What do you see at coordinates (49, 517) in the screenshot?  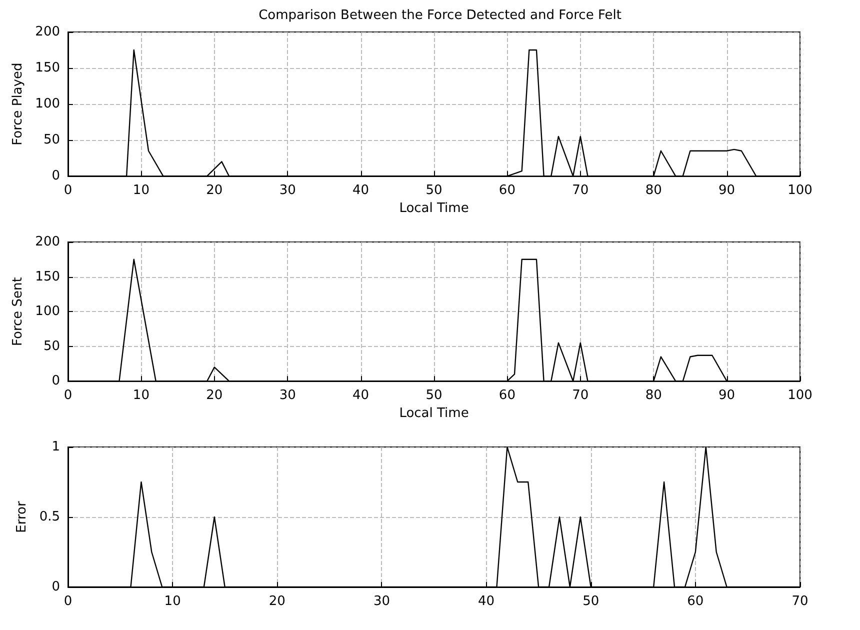 I see `y-tick-label: 0.5` at bounding box center [49, 517].